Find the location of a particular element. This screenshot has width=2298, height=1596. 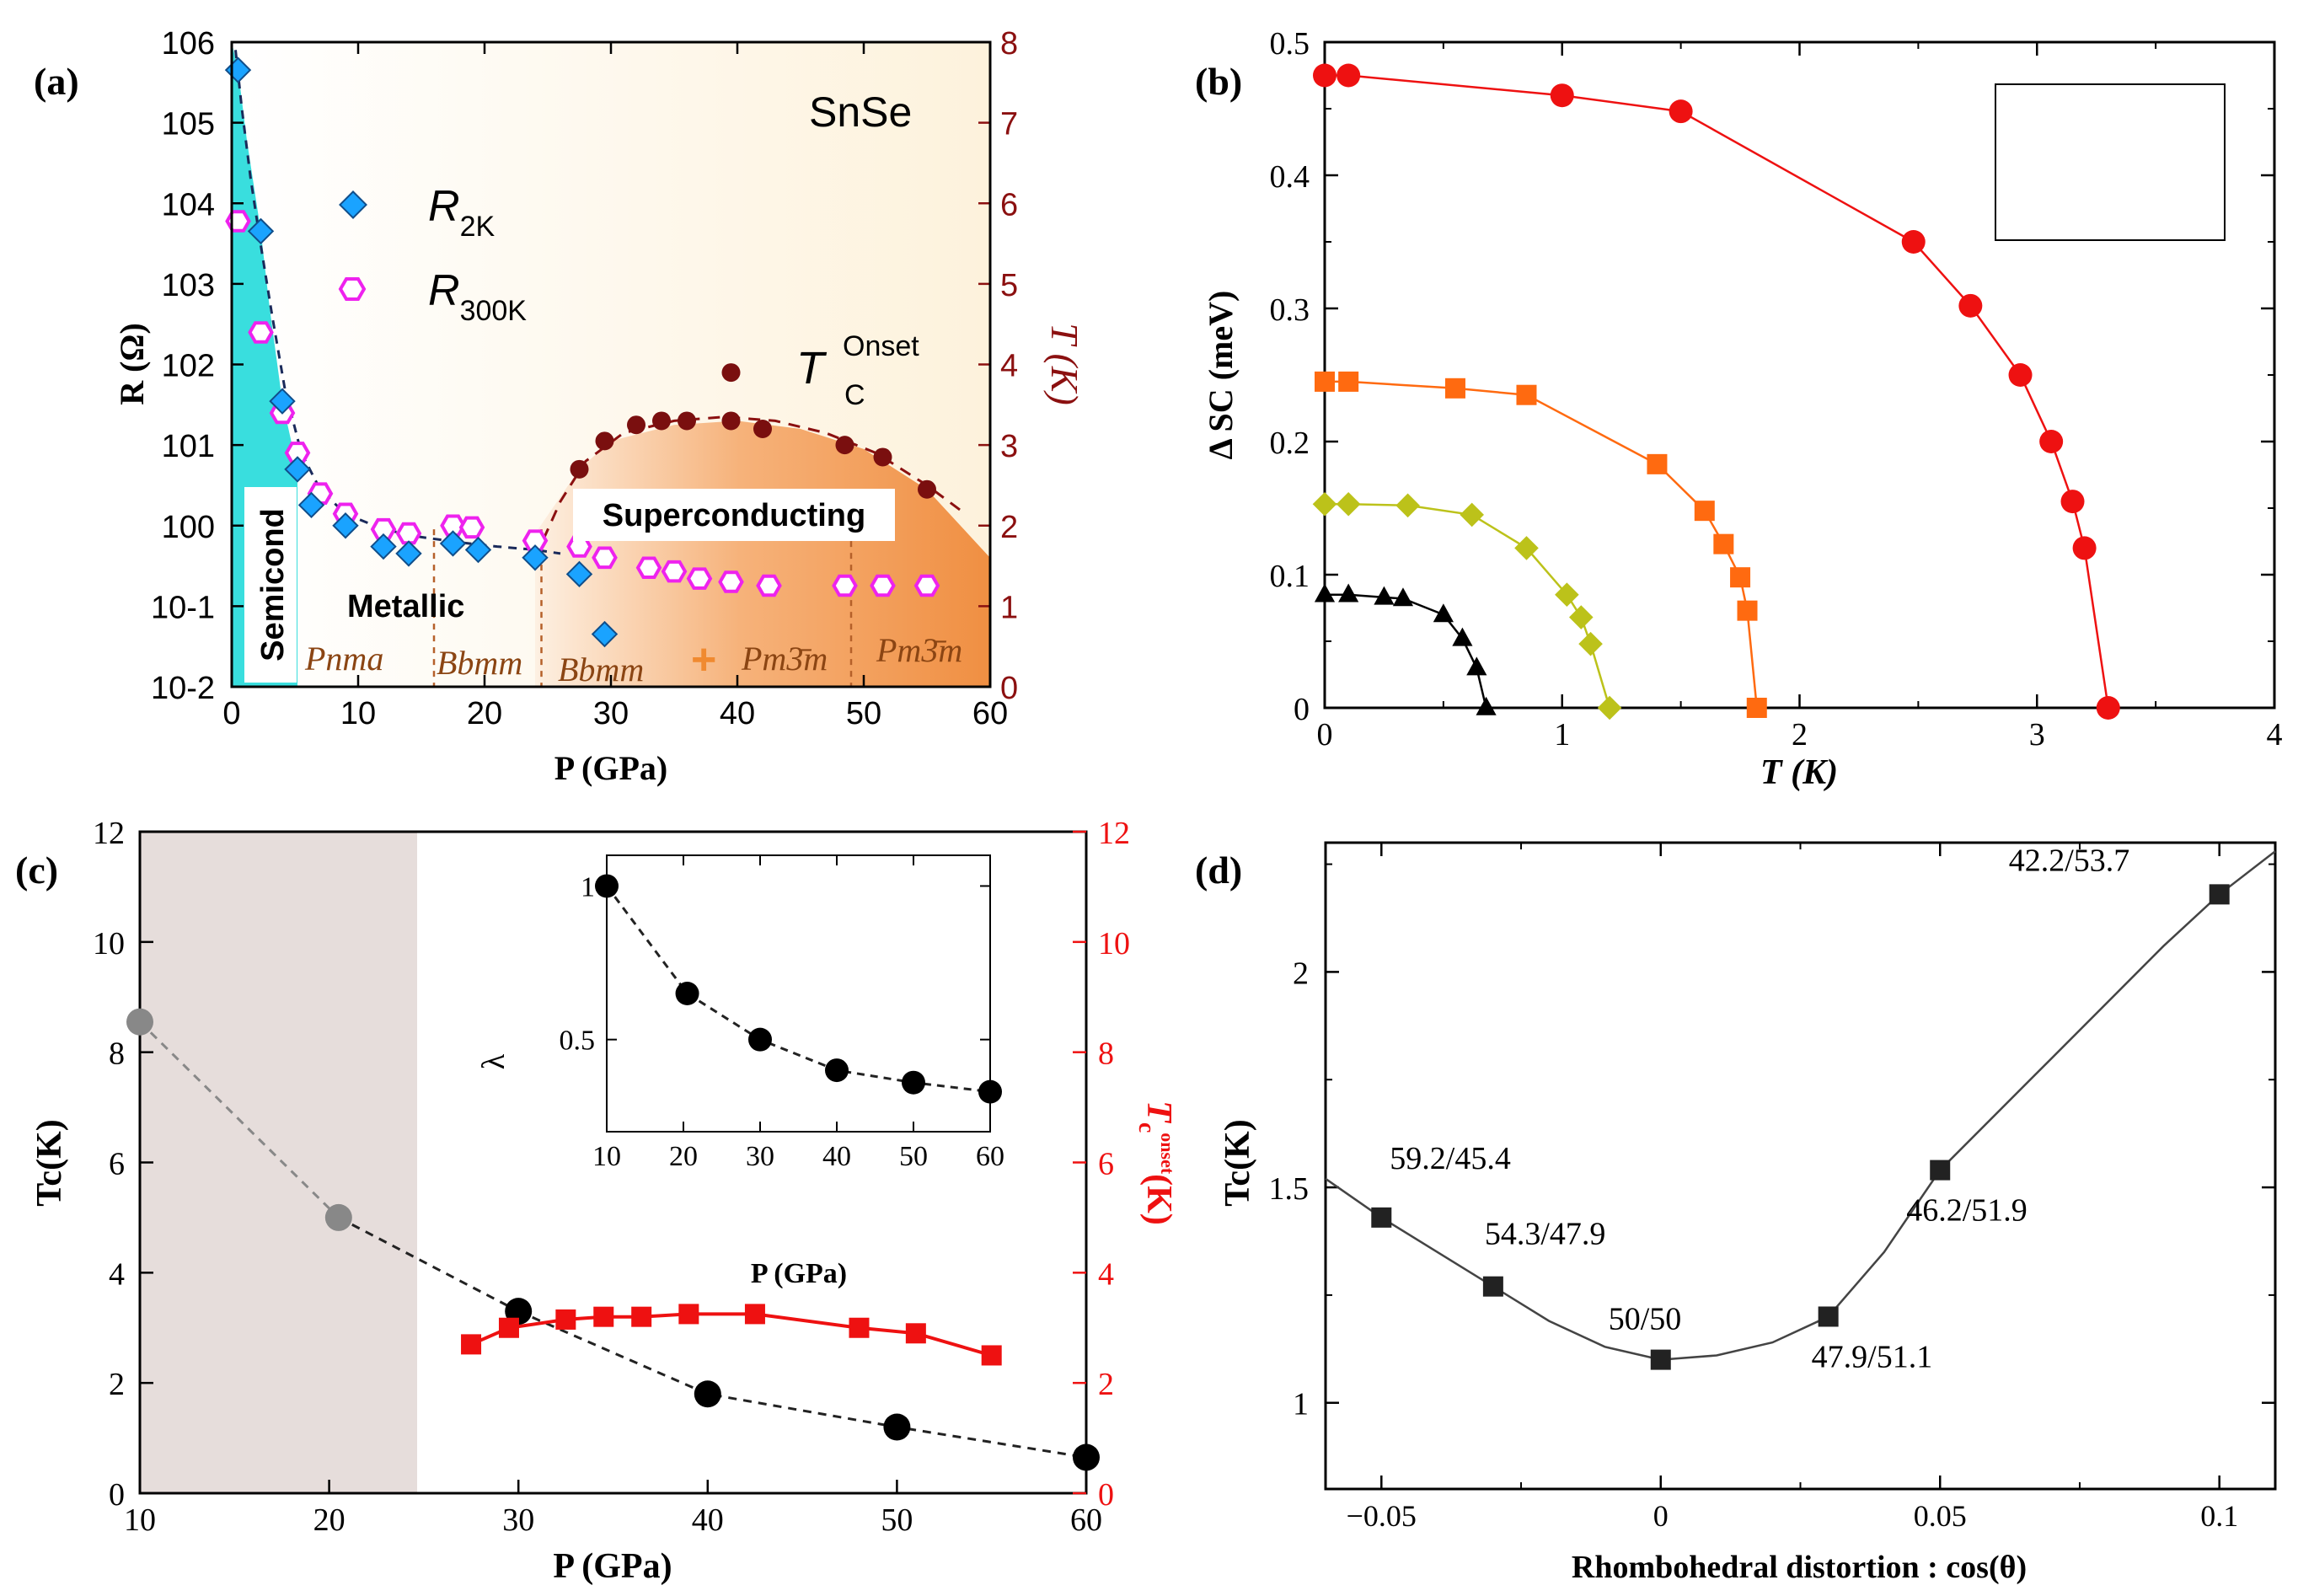

inset-frame is located at coordinates (798, 994).